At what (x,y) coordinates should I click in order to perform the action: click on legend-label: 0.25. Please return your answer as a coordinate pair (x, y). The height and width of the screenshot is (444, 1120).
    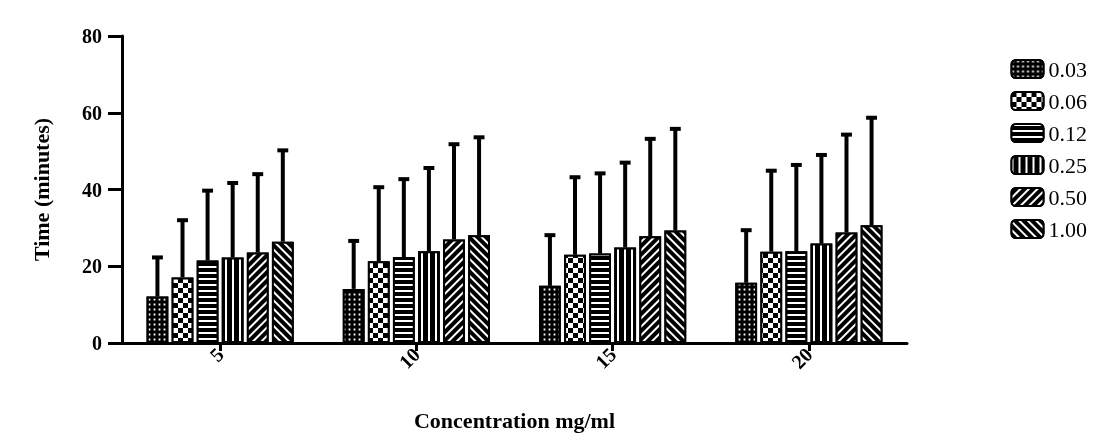
    Looking at the image, I should click on (1067, 165).